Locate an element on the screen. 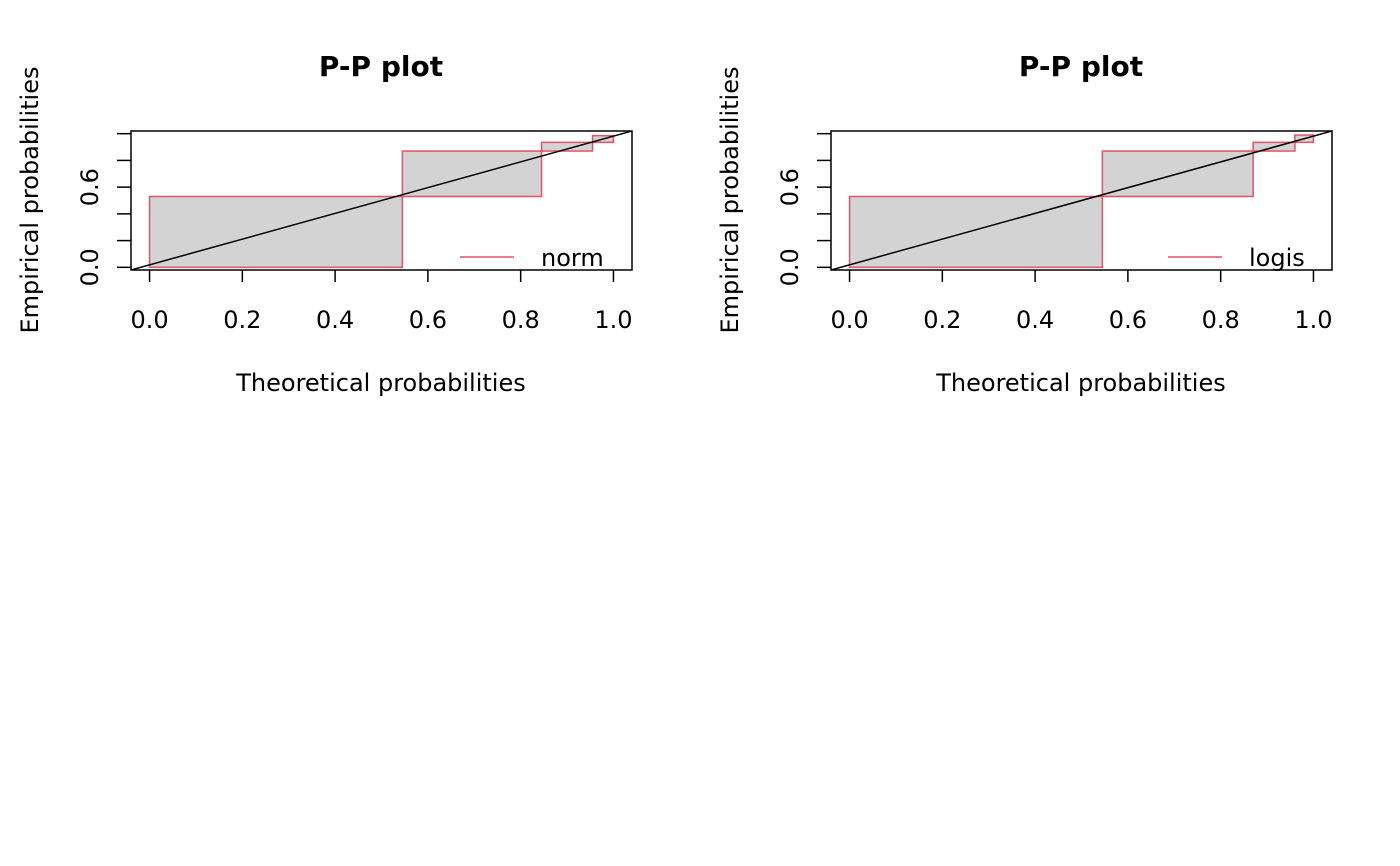  legend-label: norm is located at coordinates (572, 258).